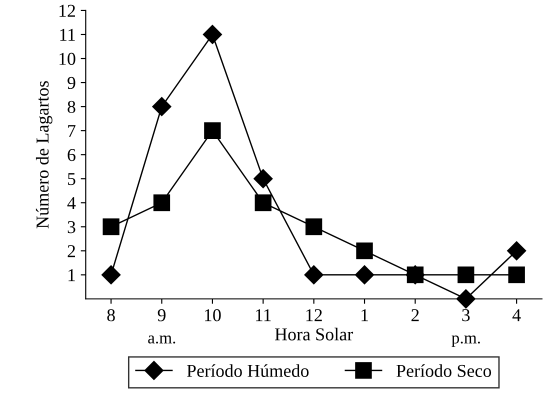 The image size is (553, 418). Describe the element at coordinates (44, 154) in the screenshot. I see `y-axis-title: Número de Lagartos` at that location.